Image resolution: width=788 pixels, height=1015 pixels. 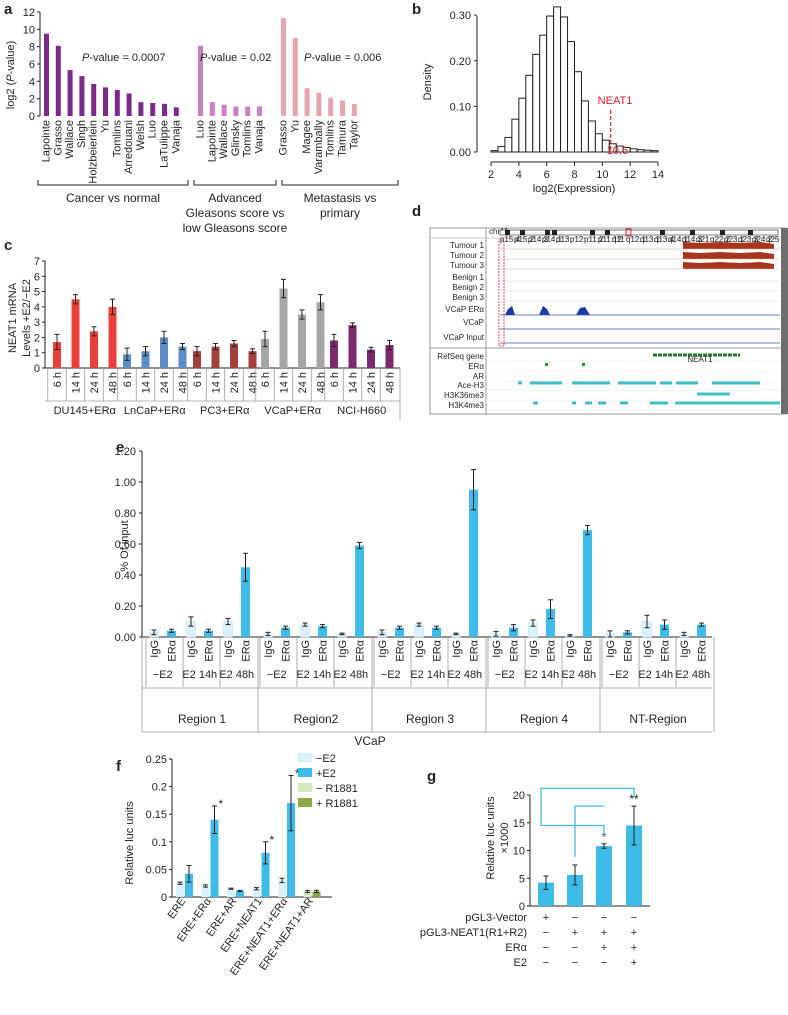 What do you see at coordinates (610, 239) in the screenshot?
I see `ideogram-band-label: p11.12` at bounding box center [610, 239].